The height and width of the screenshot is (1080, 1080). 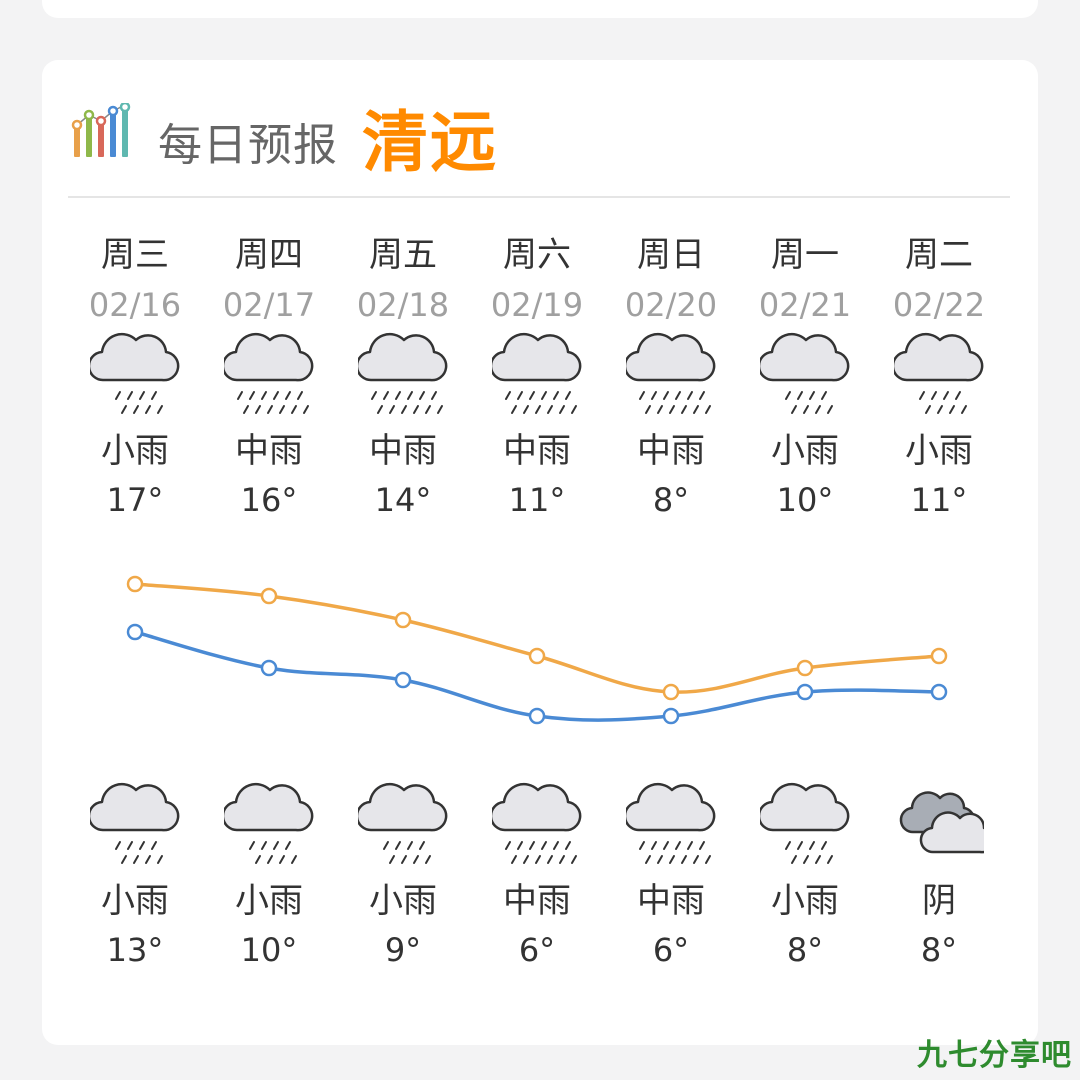 I want to click on low-temp: 9°, so click(x=403, y=950).